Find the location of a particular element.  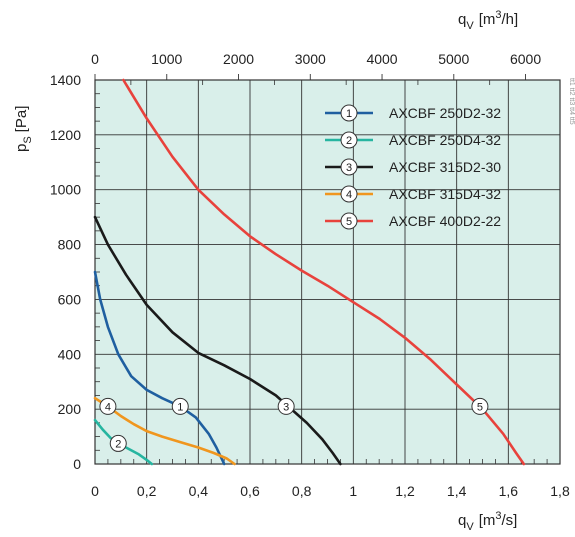

x2-axis-title: qV [m3/h] is located at coordinates (488, 20).